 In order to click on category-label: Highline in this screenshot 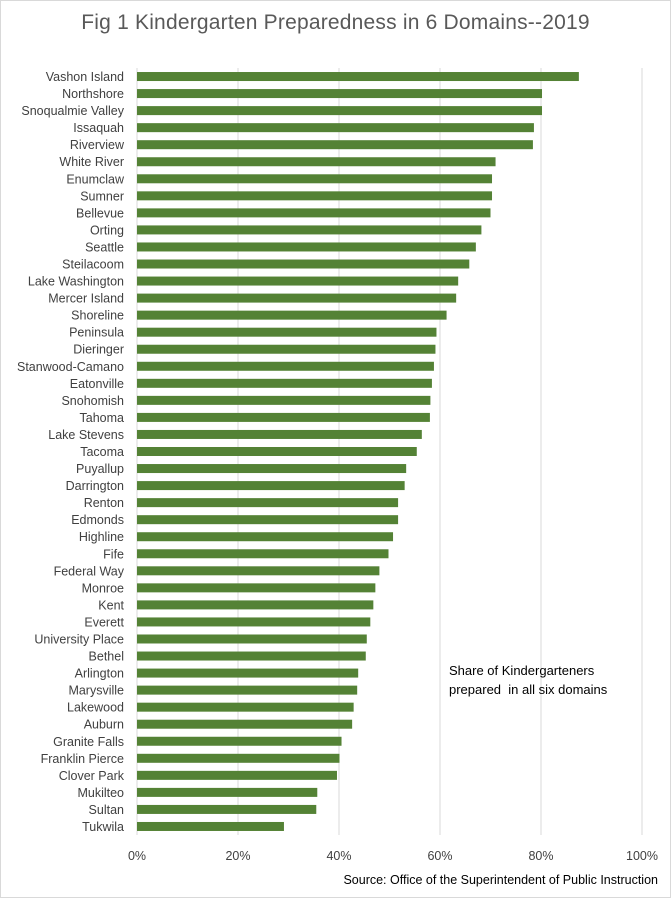, I will do `click(101, 537)`.